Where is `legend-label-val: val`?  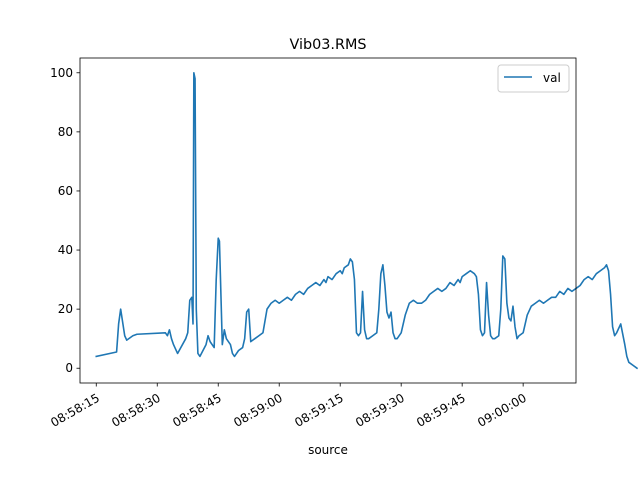
legend-label-val: val is located at coordinates (552, 78).